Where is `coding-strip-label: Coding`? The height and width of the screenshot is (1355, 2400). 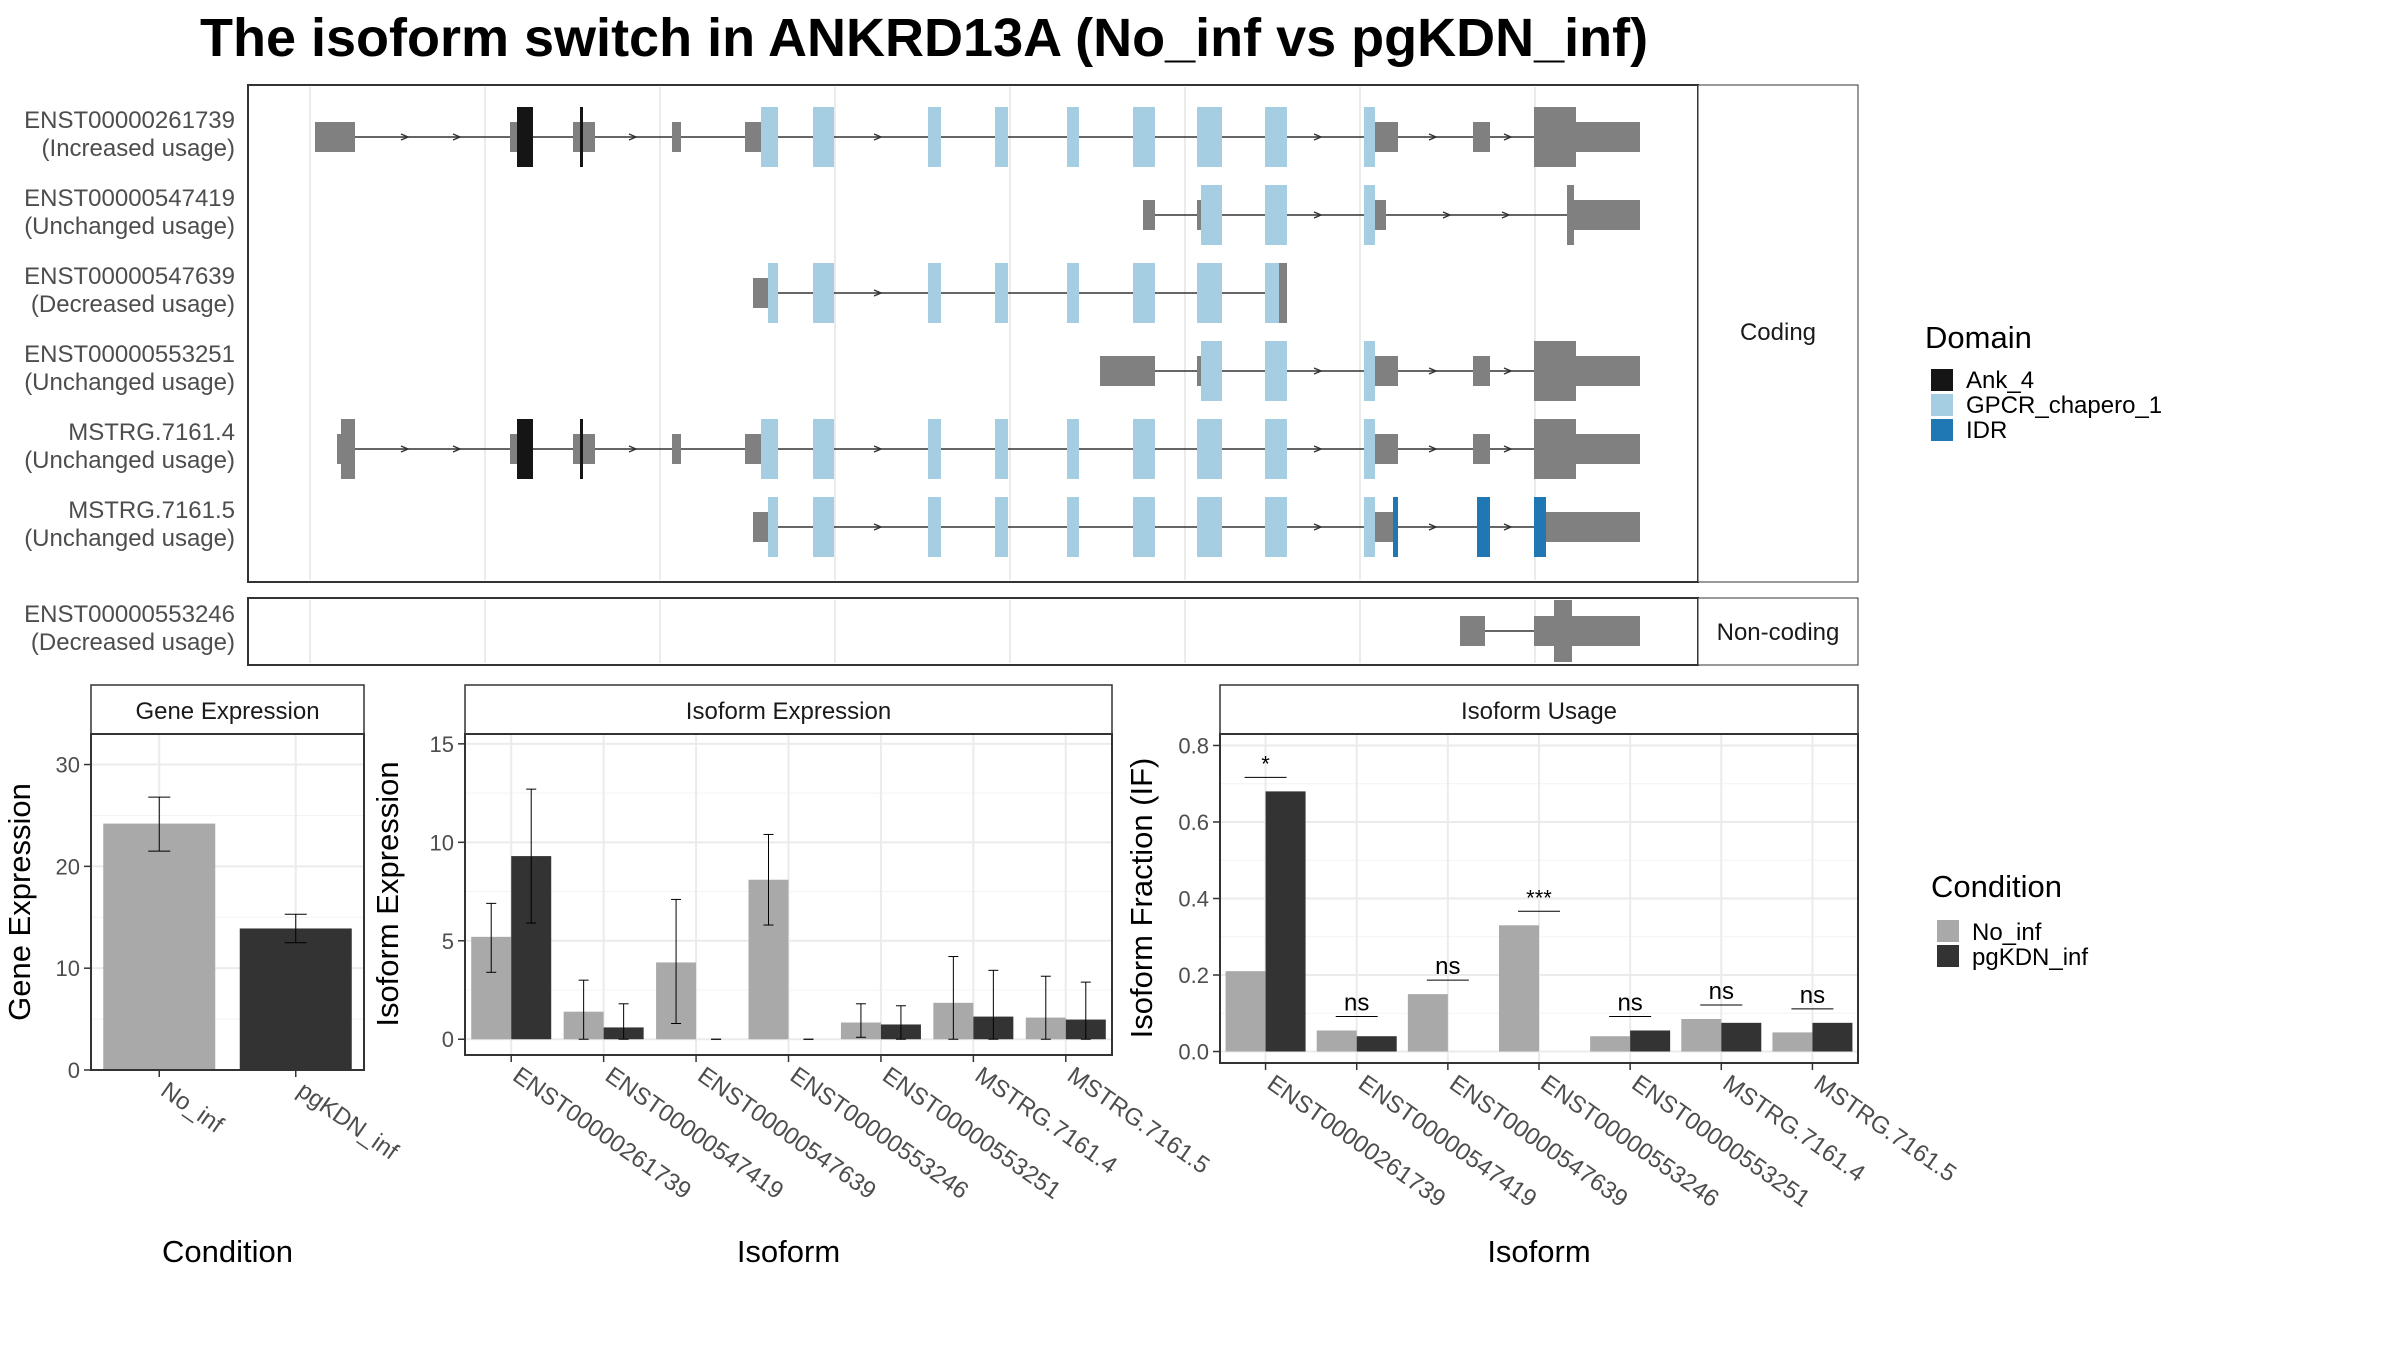
coding-strip-label: Coding is located at coordinates (1778, 332).